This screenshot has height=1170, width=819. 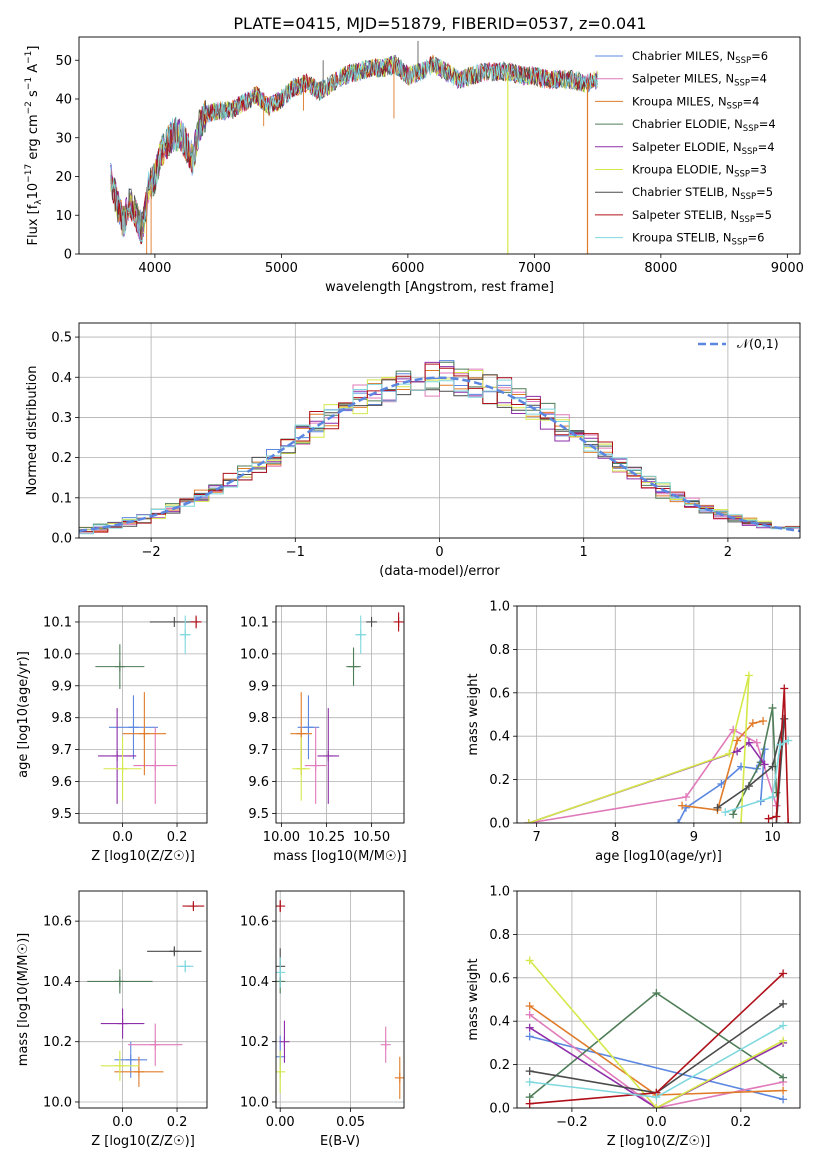 I want to click on legend-label: Kroupa ELODIE, NSSP=3, so click(x=699, y=171).